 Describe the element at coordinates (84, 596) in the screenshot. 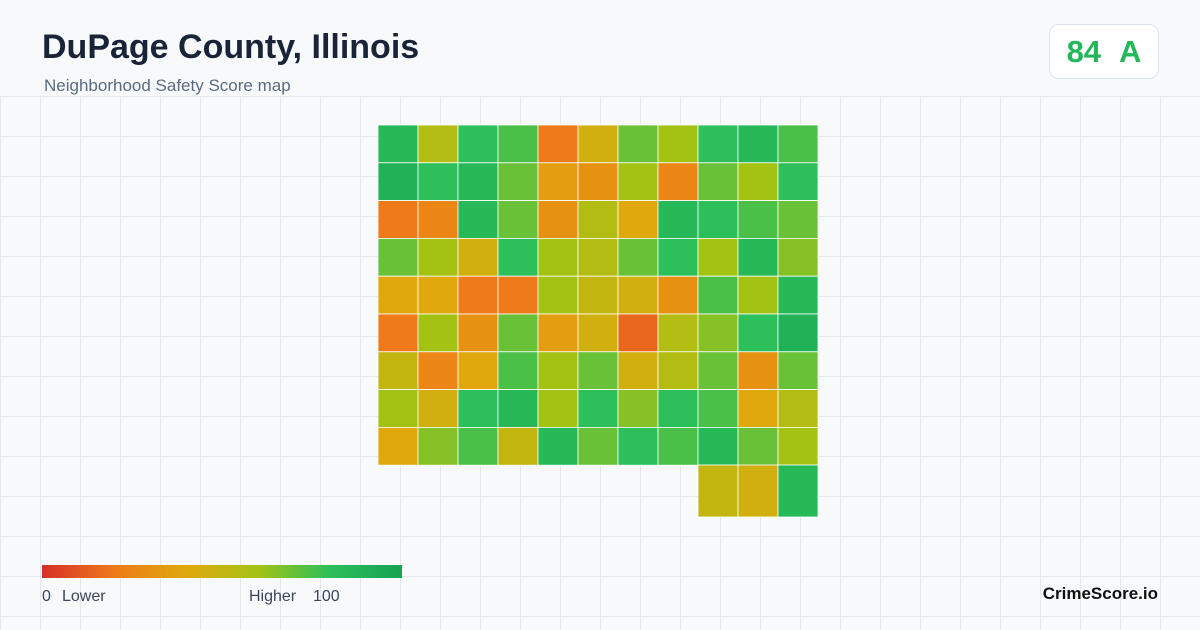

I see `legend-min-label: Lower` at that location.